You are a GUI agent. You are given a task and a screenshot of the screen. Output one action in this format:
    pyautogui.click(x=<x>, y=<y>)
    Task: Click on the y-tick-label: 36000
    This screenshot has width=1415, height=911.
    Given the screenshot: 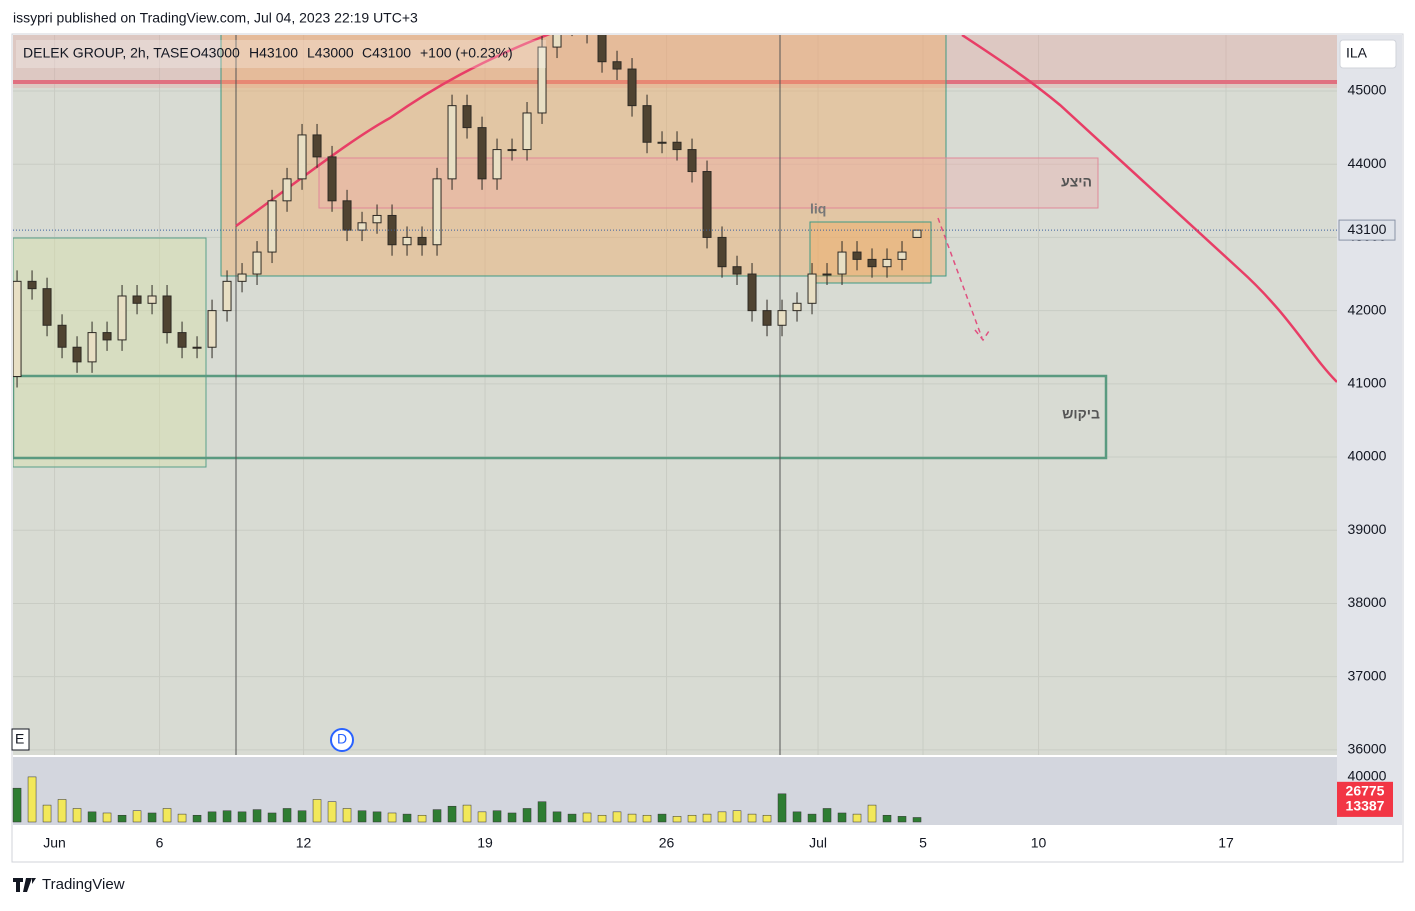 What is the action you would take?
    pyautogui.click(x=1367, y=749)
    